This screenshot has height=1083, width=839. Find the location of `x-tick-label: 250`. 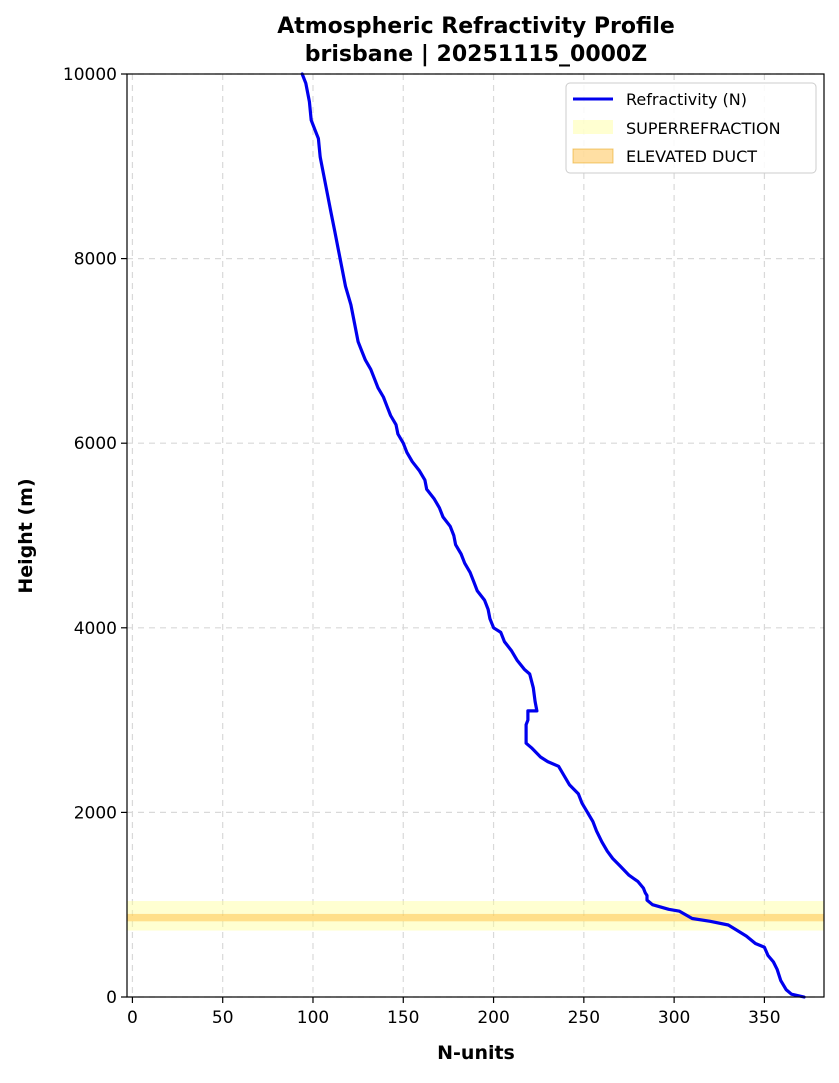

x-tick-label: 250 is located at coordinates (584, 1018).